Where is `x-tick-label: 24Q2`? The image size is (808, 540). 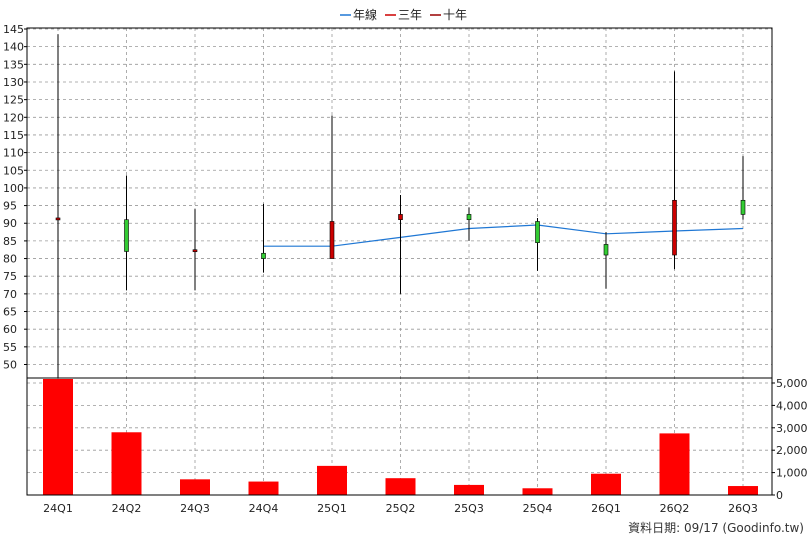
x-tick-label: 24Q2 is located at coordinates (127, 508).